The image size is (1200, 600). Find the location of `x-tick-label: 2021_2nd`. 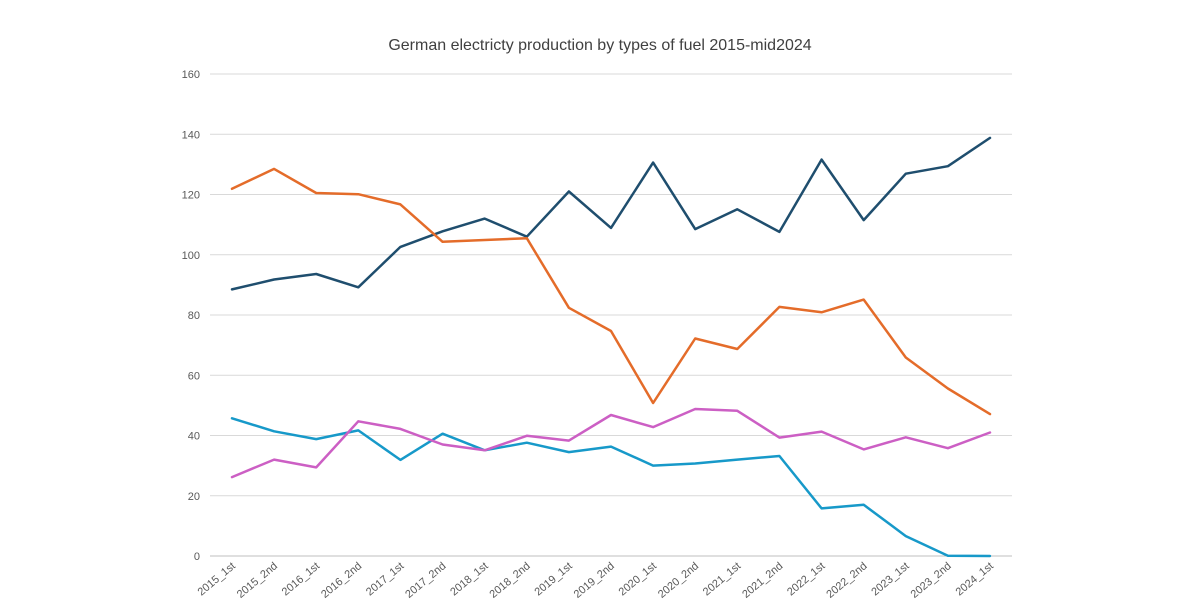

x-tick-label: 2021_2nd is located at coordinates (762, 580).